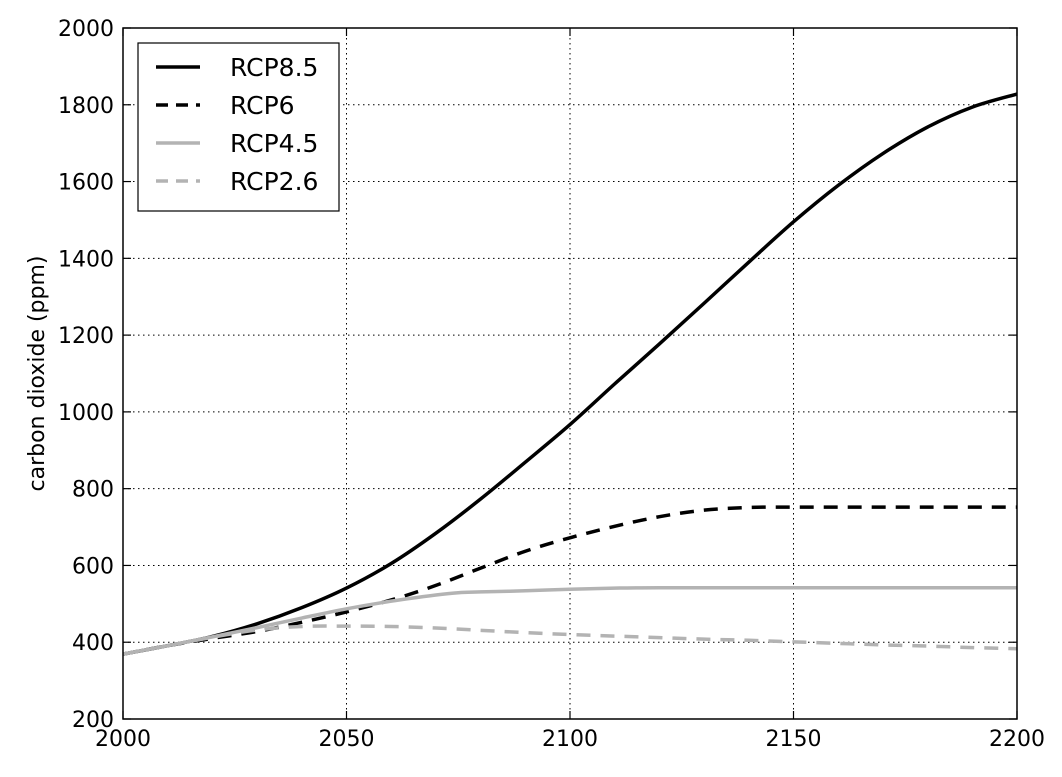  Describe the element at coordinates (570, 739) in the screenshot. I see `x-tick-label: 2100` at that location.